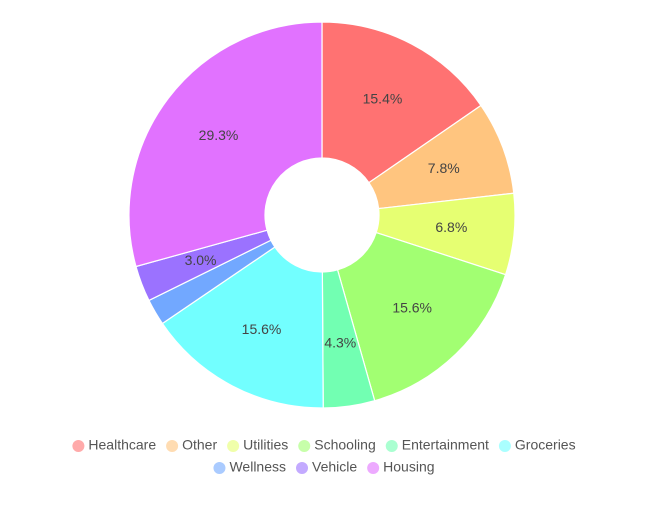 Image resolution: width=648 pixels, height=507 pixels. What do you see at coordinates (122, 445) in the screenshot?
I see `legend-label: Healthcare` at bounding box center [122, 445].